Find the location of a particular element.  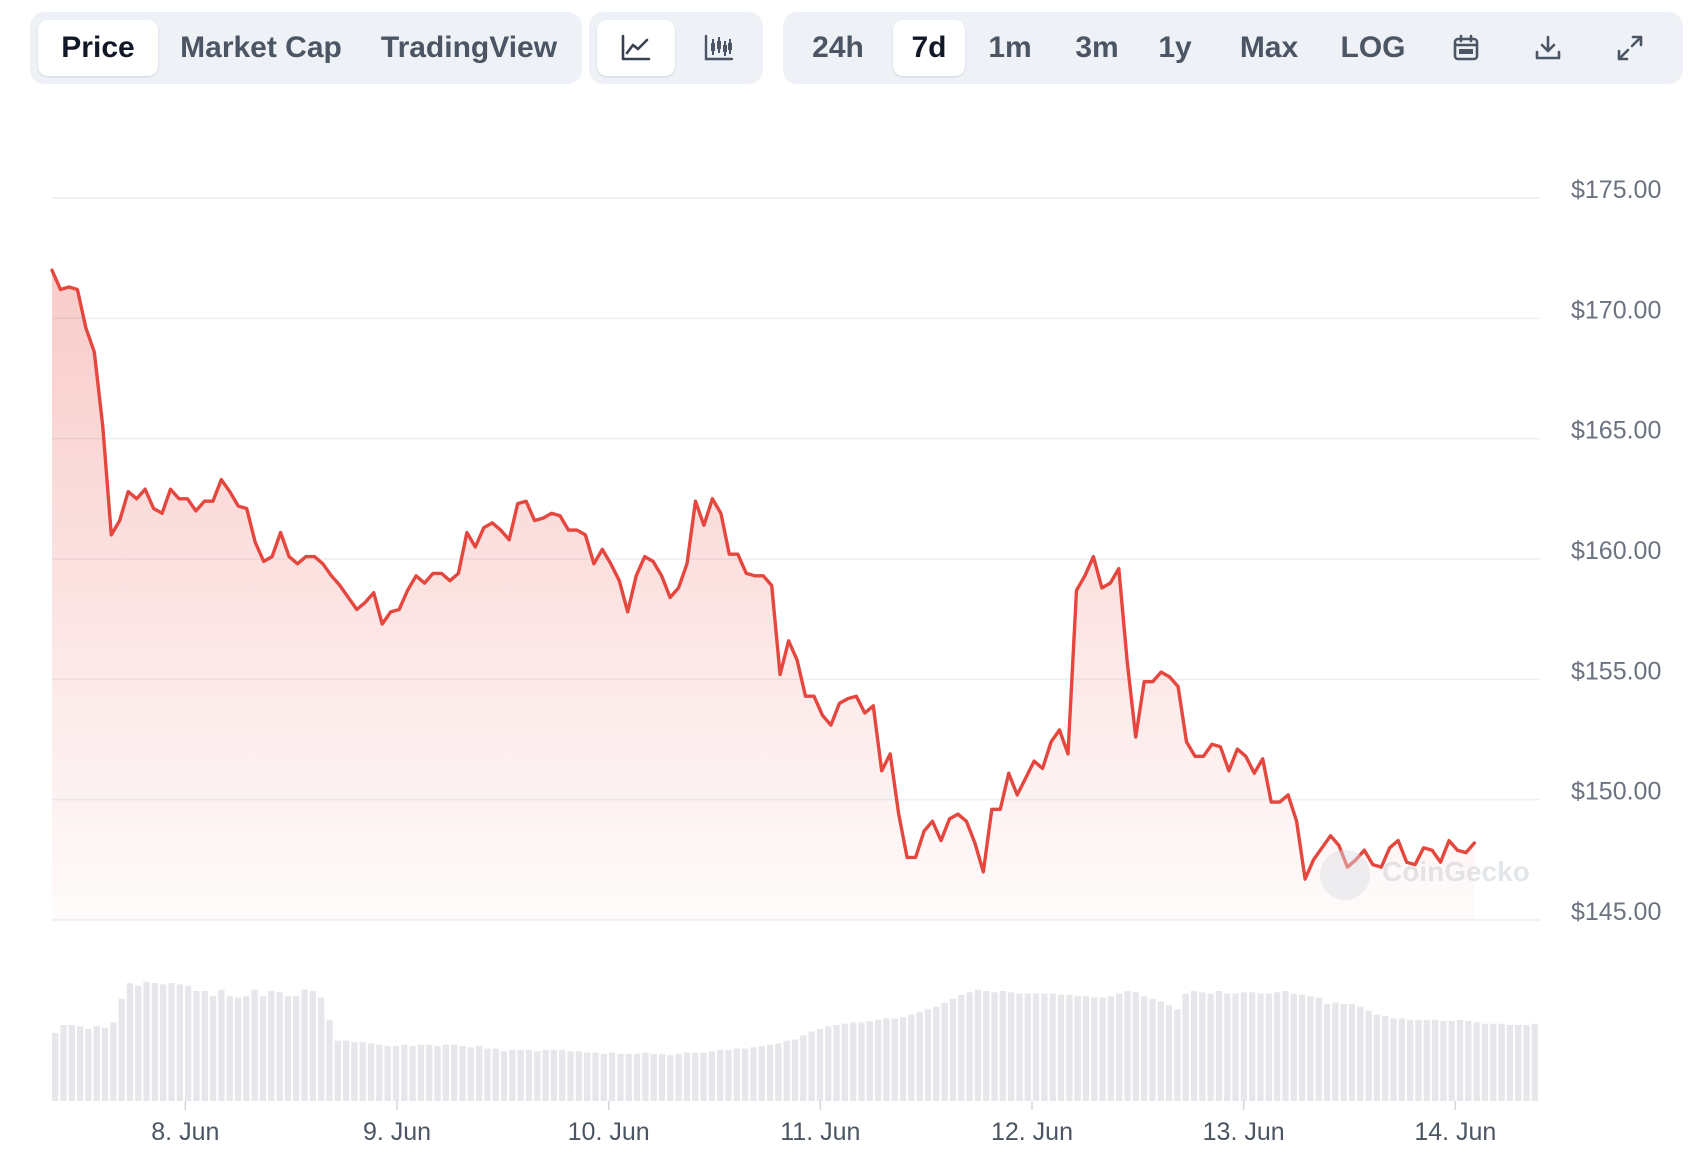

watermark-text: CoinGecko is located at coordinates (1456, 871).